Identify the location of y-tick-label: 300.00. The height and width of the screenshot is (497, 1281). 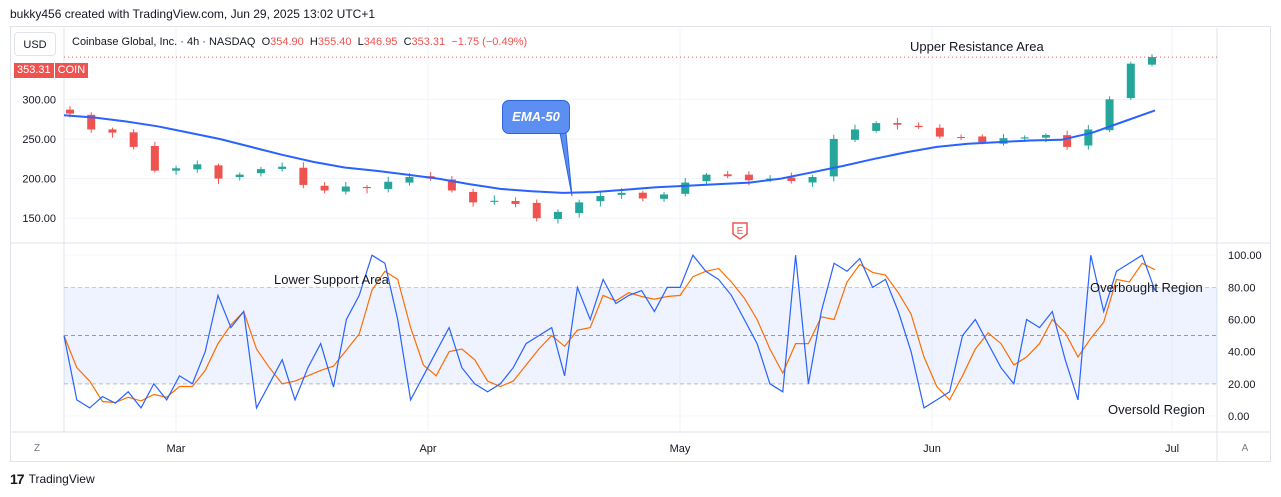
(39, 100).